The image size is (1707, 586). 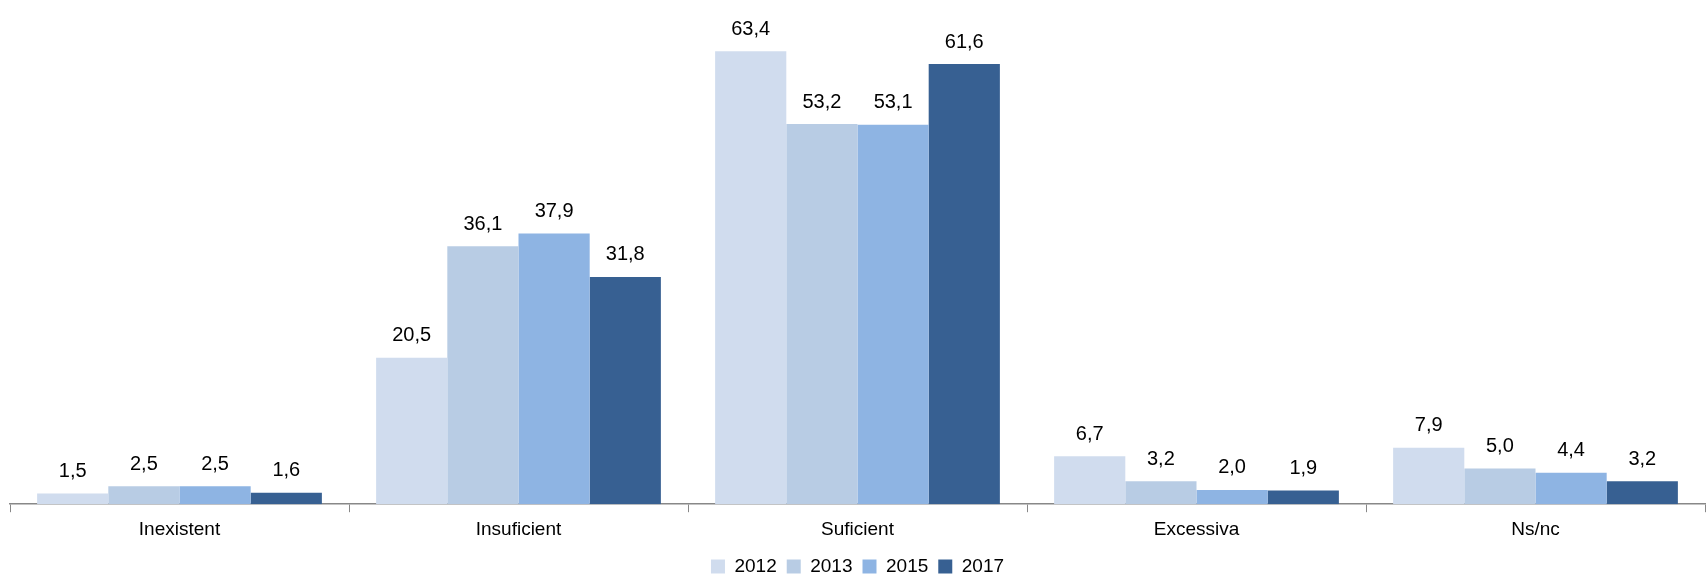 I want to click on legend-label: 2013, so click(x=831, y=565).